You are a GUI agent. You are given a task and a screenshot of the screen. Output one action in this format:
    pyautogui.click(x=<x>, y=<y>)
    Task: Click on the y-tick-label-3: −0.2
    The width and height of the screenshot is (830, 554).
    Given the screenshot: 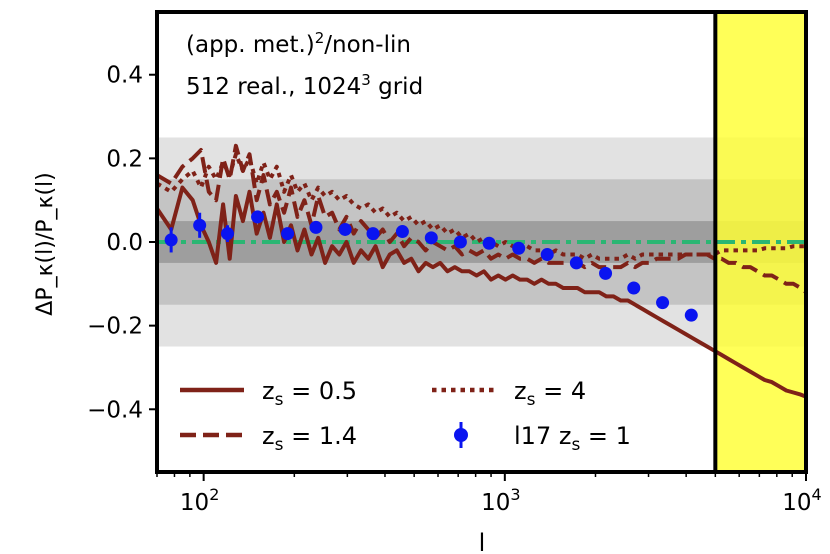 What is the action you would take?
    pyautogui.click(x=115, y=327)
    